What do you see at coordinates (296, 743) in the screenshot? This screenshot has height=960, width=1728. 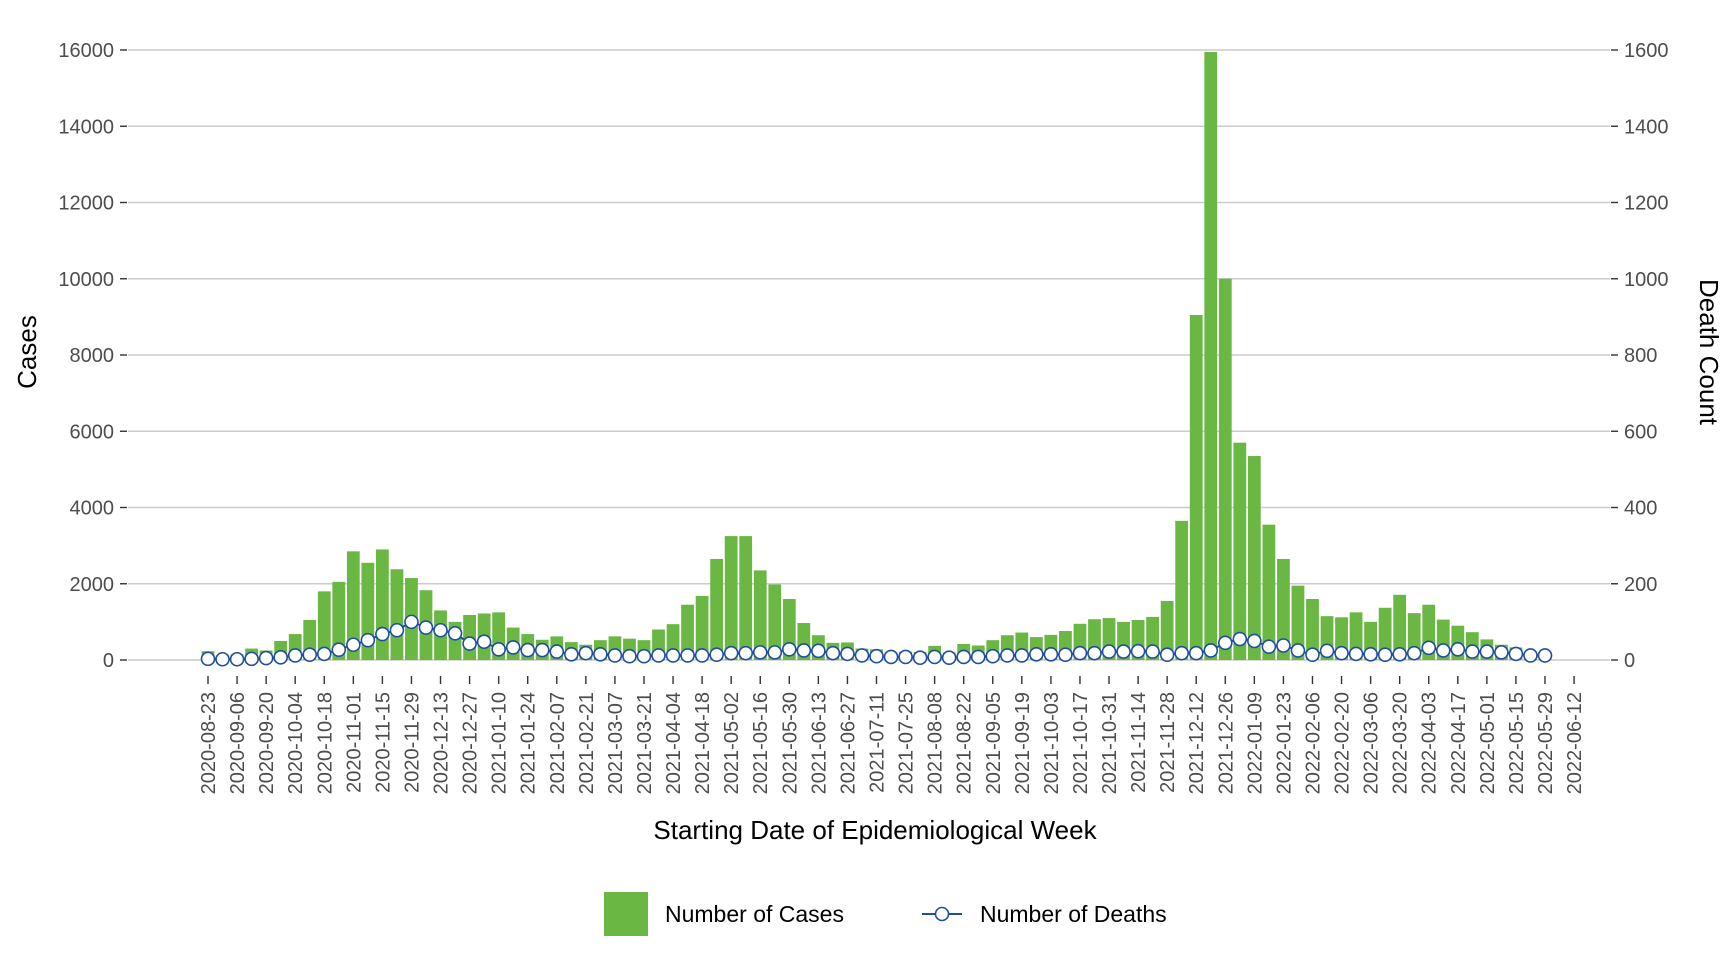 I see `x-tick-label: 2020-10-04` at bounding box center [296, 743].